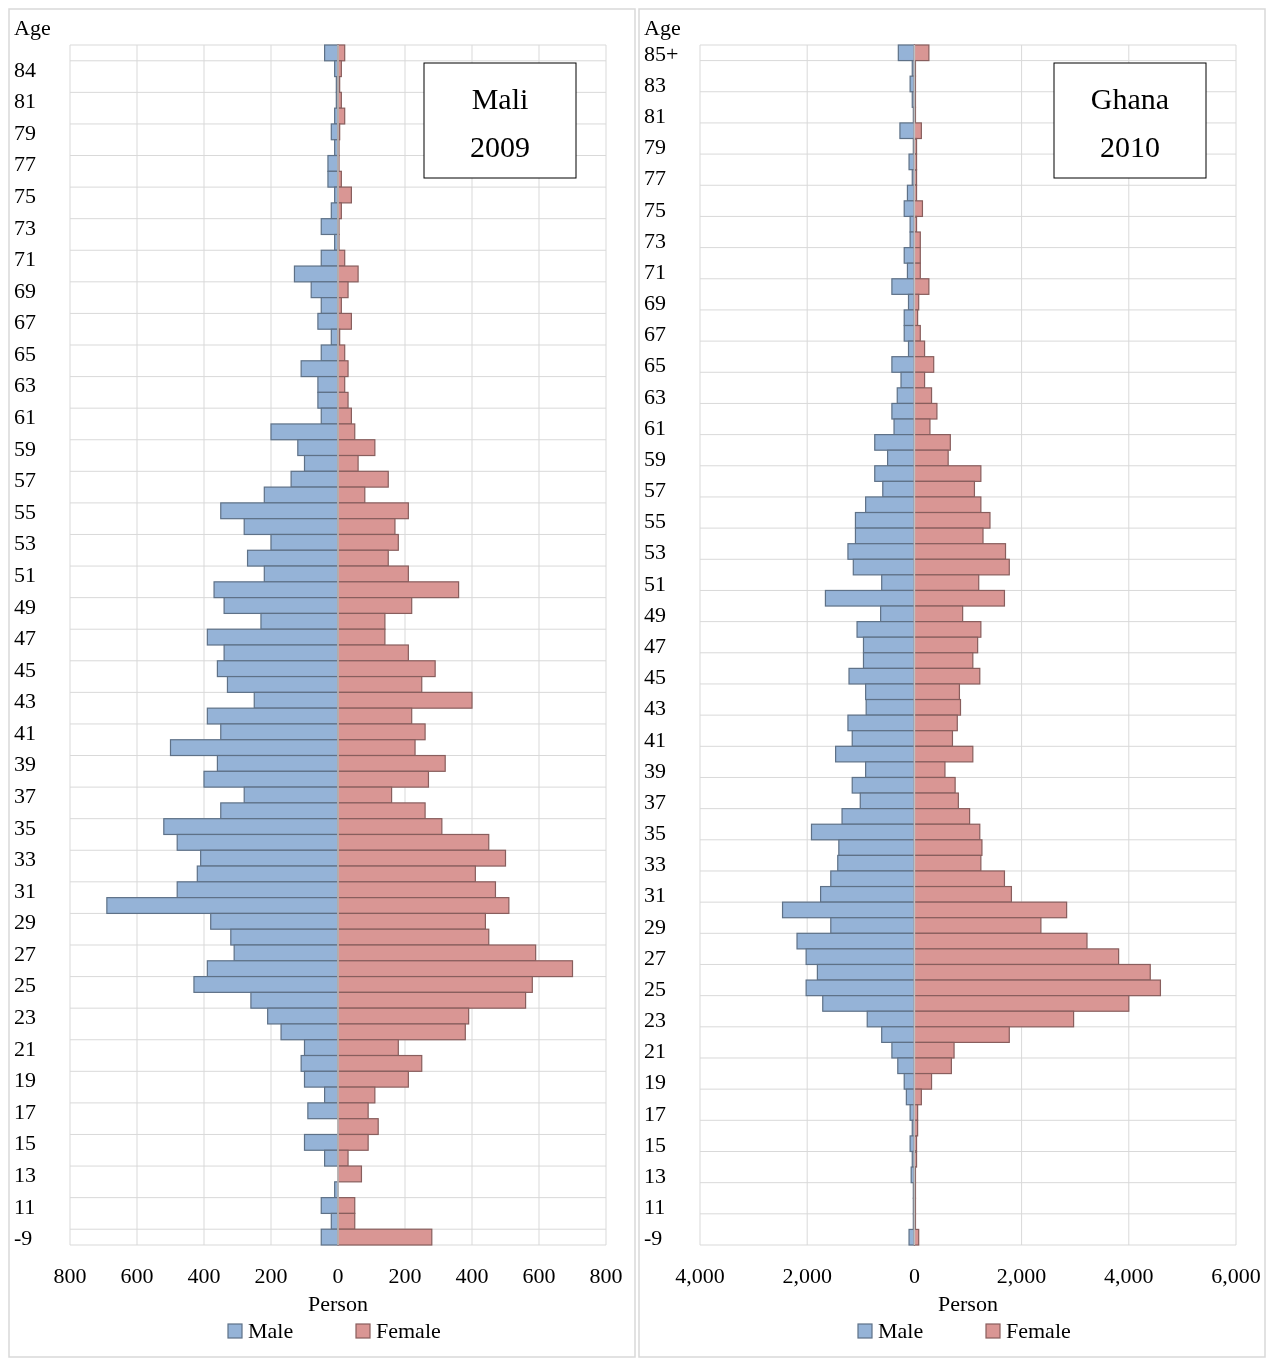 This screenshot has width=1276, height=1365. I want to click on y-tick-label: 83, so click(655, 84).